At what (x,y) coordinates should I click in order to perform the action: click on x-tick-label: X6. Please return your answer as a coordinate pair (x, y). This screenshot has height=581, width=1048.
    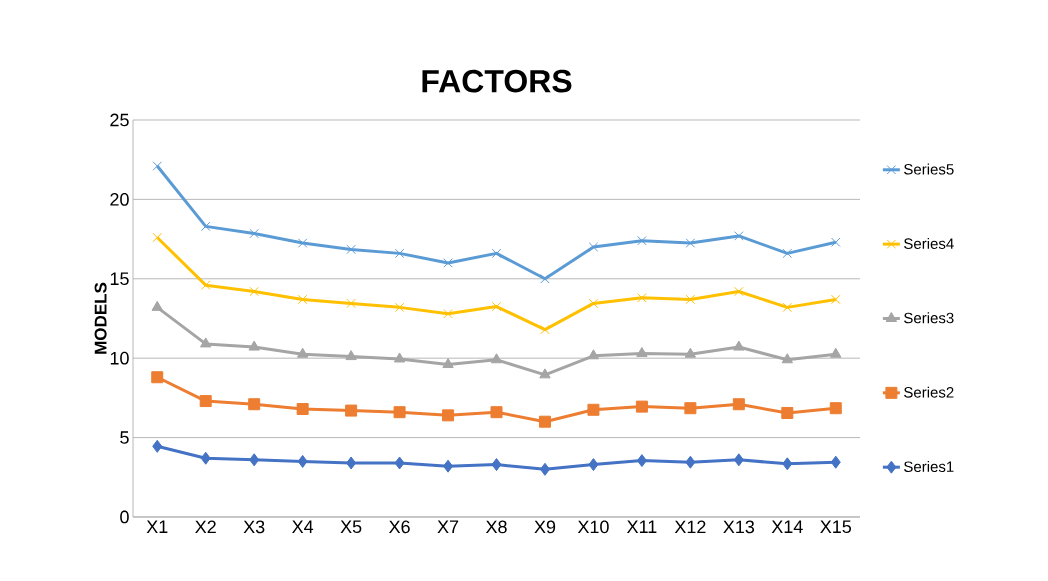
    Looking at the image, I should click on (399, 527).